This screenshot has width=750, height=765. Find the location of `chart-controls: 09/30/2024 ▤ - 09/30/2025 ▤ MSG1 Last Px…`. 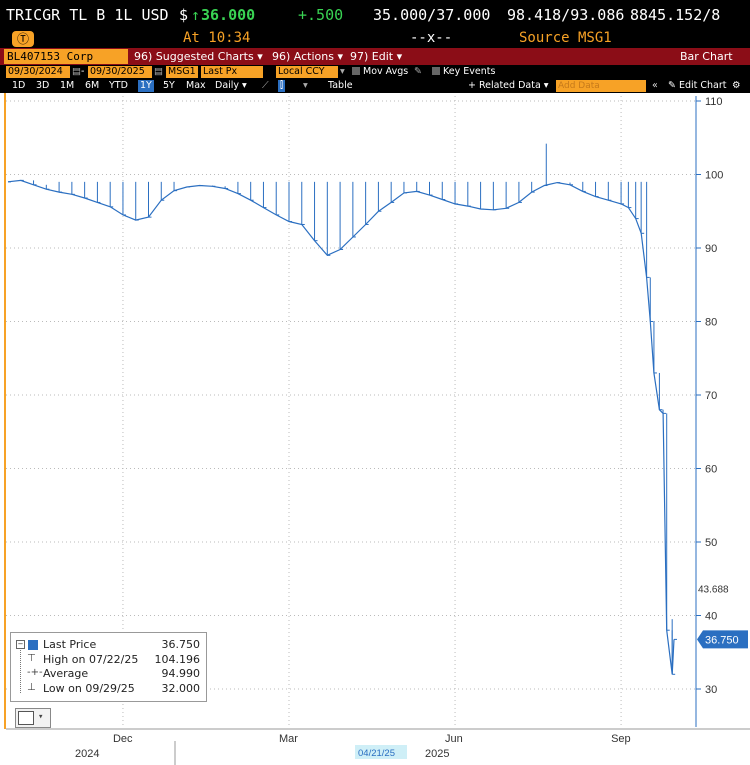

chart-controls: 09/30/2024 ▤ - 09/30/2025 ▤ MSG1 Last Px… is located at coordinates (375, 72).